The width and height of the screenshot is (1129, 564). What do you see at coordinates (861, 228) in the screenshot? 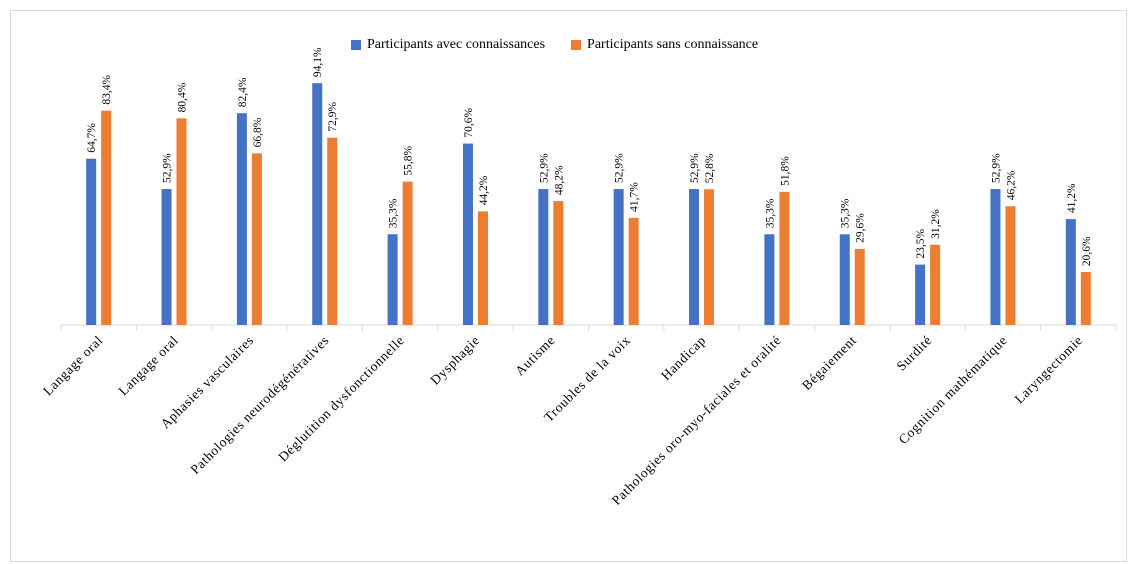
I see `data-label-sans: 29,6%` at bounding box center [861, 228].